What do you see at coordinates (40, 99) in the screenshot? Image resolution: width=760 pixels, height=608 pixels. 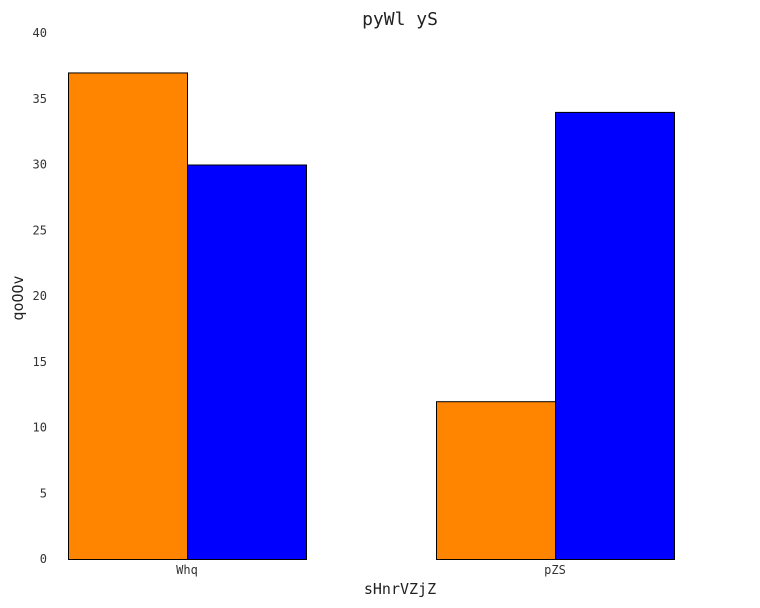 I see `y-tick-label: 35` at bounding box center [40, 99].